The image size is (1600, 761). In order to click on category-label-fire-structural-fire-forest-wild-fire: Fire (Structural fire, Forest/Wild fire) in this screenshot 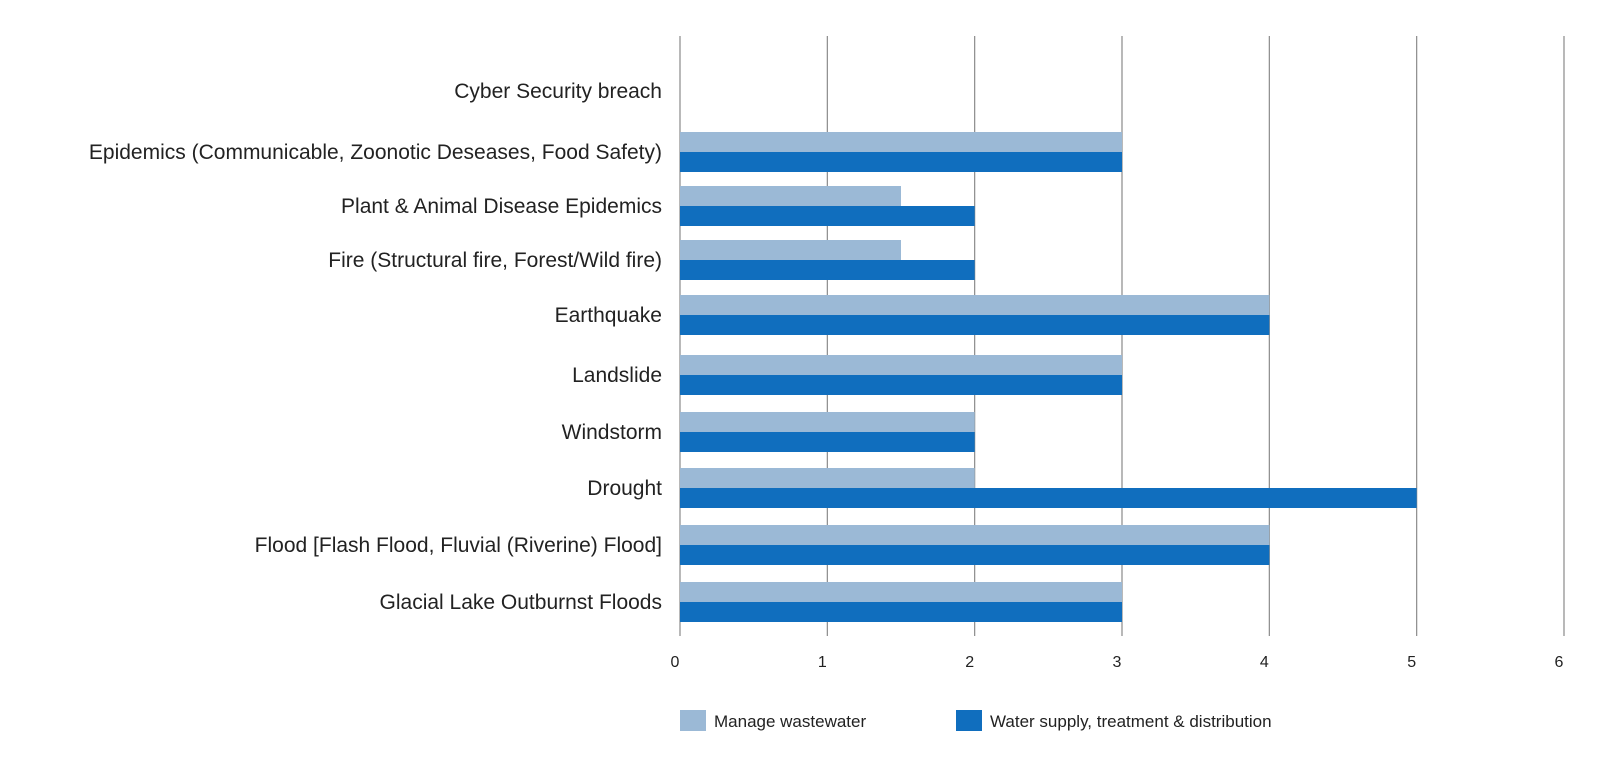, I will do `click(495, 260)`.